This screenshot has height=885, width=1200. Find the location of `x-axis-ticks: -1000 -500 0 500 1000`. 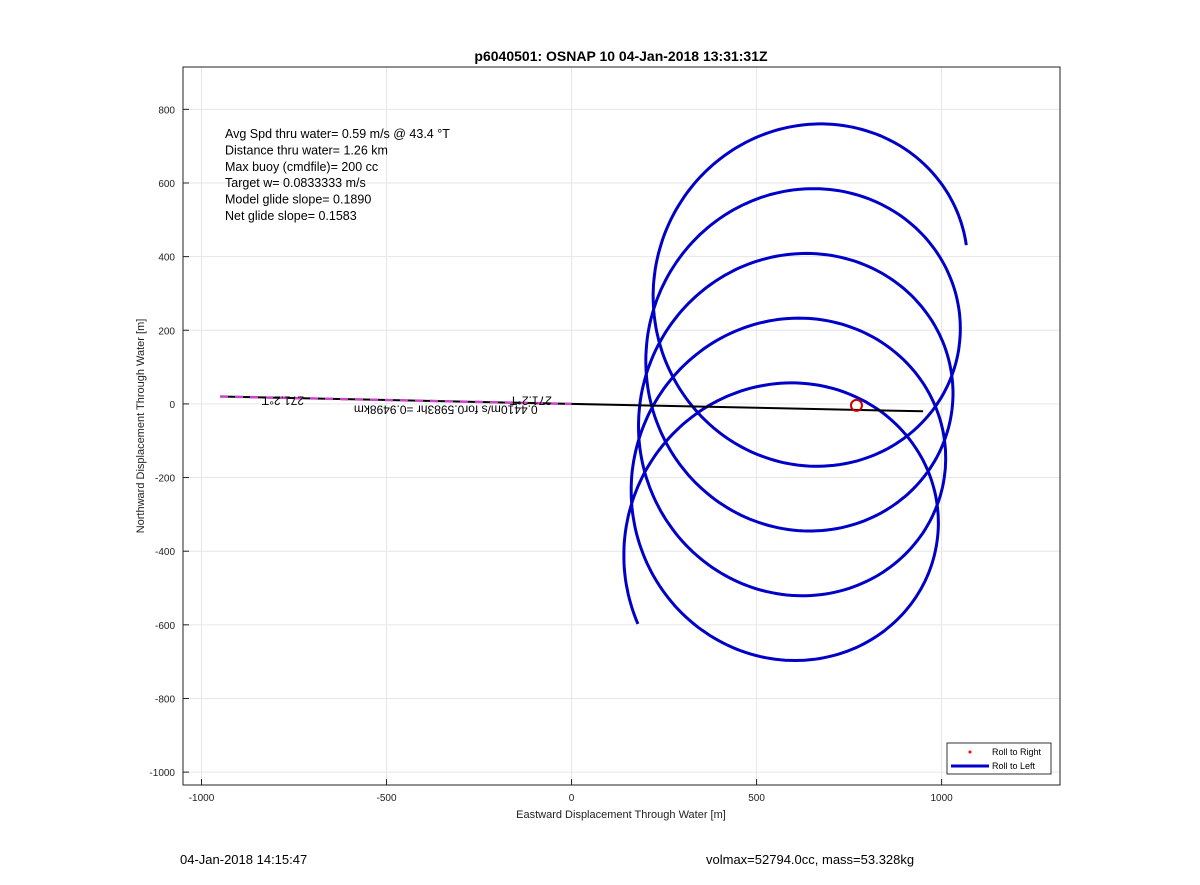

x-axis-ticks: -1000 -500 0 500 1000 is located at coordinates (571, 791).